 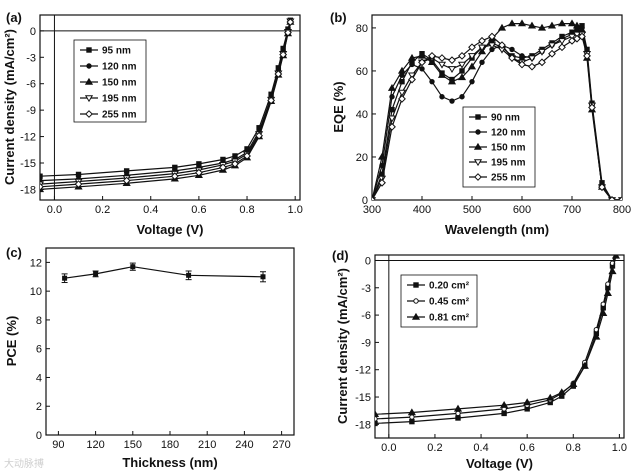 I want to click on x-tick-label: 500, so click(x=472, y=210).